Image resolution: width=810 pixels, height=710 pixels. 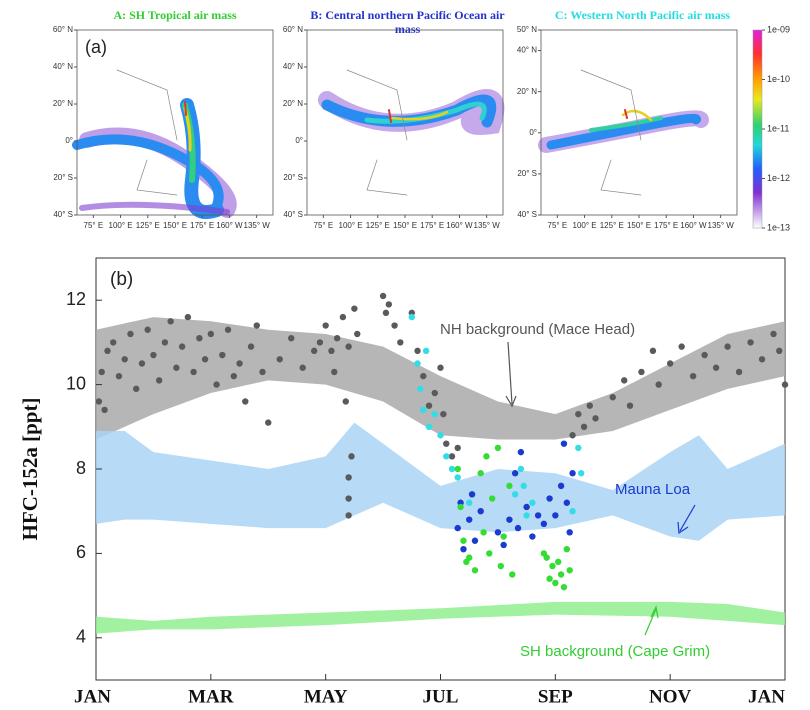 What do you see at coordinates (175, 15) in the screenshot?
I see `map-title: A: SH Tropical air mass` at bounding box center [175, 15].